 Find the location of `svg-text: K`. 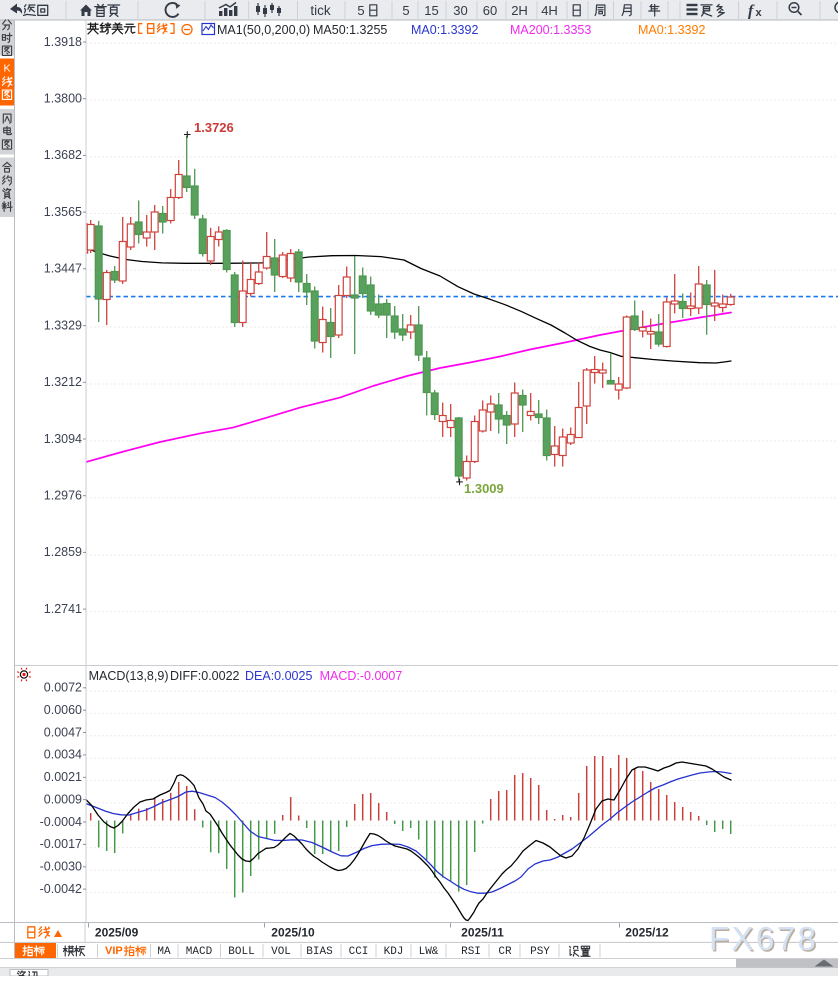

svg-text: K is located at coordinates (6, 69).